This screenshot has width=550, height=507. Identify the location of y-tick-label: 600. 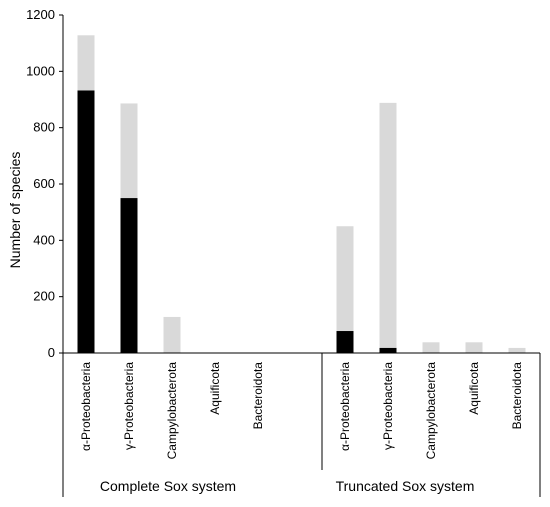
(44, 183).